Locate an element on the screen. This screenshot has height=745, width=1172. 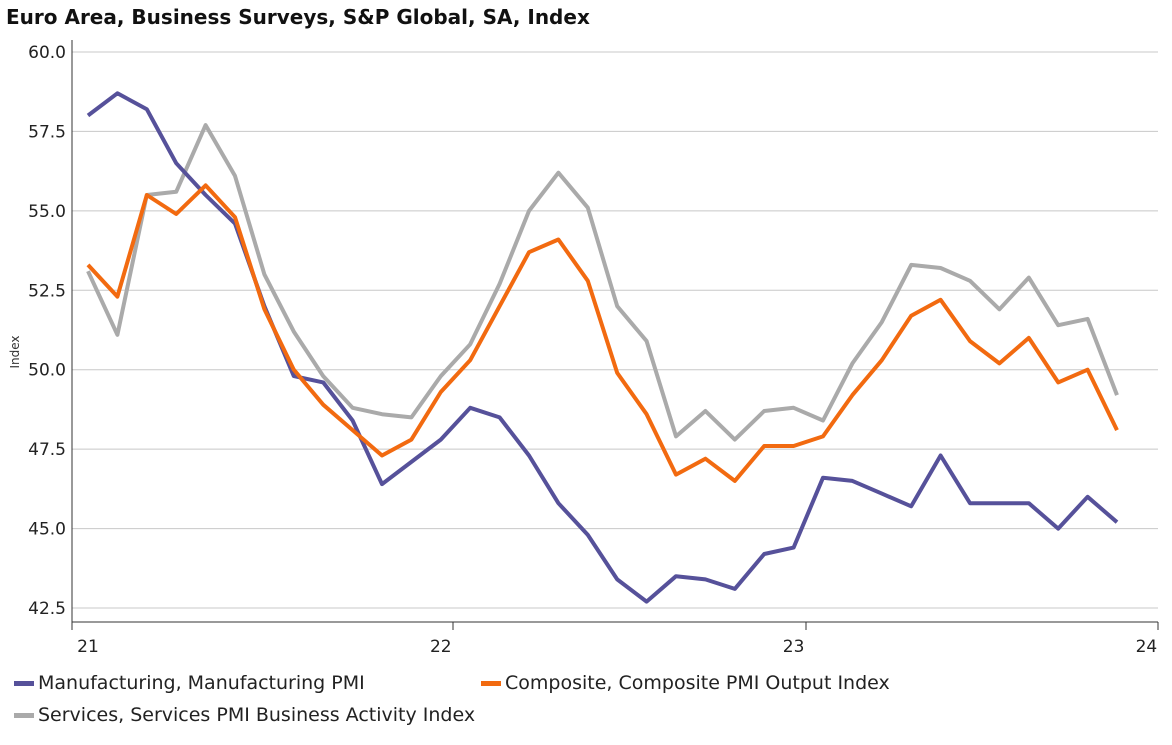
y-tick-label: 42.5 is located at coordinates (47, 609).